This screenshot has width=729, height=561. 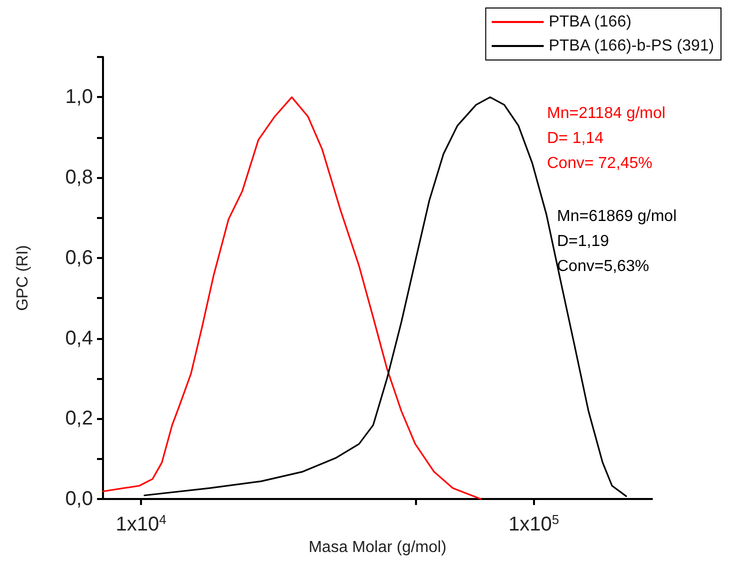 I want to click on y-tick-label: 0,0, so click(x=79, y=499).